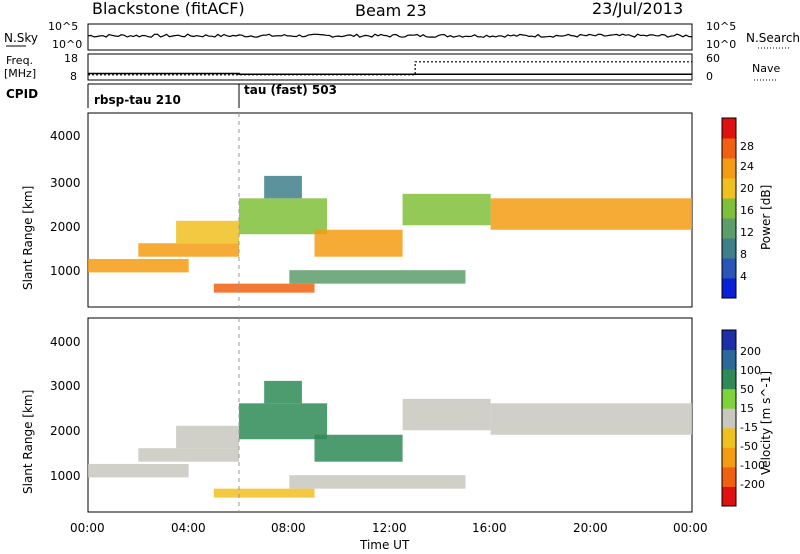 This screenshot has width=800, height=554. What do you see at coordinates (65, 271) in the screenshot?
I see `power-ytick-1000: 1000` at bounding box center [65, 271].